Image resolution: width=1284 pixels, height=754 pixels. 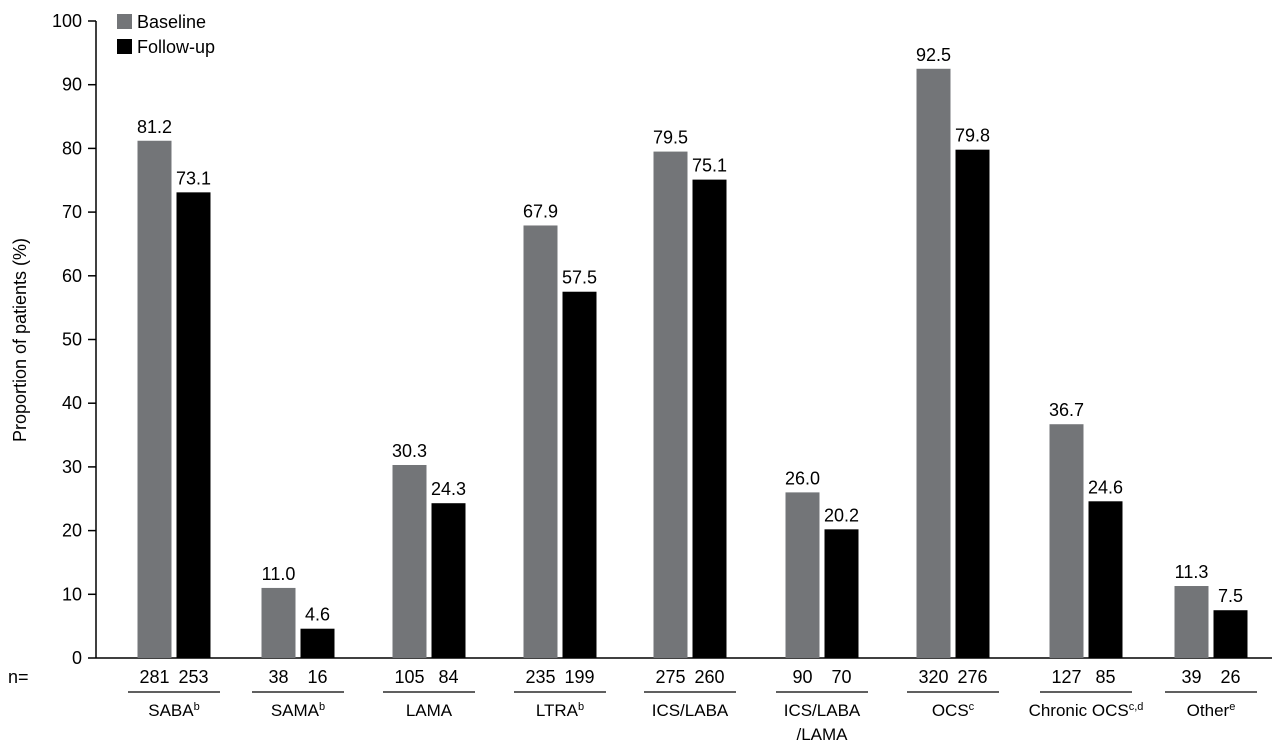 I want to click on data-label: 11.3, so click(x=1192, y=572).